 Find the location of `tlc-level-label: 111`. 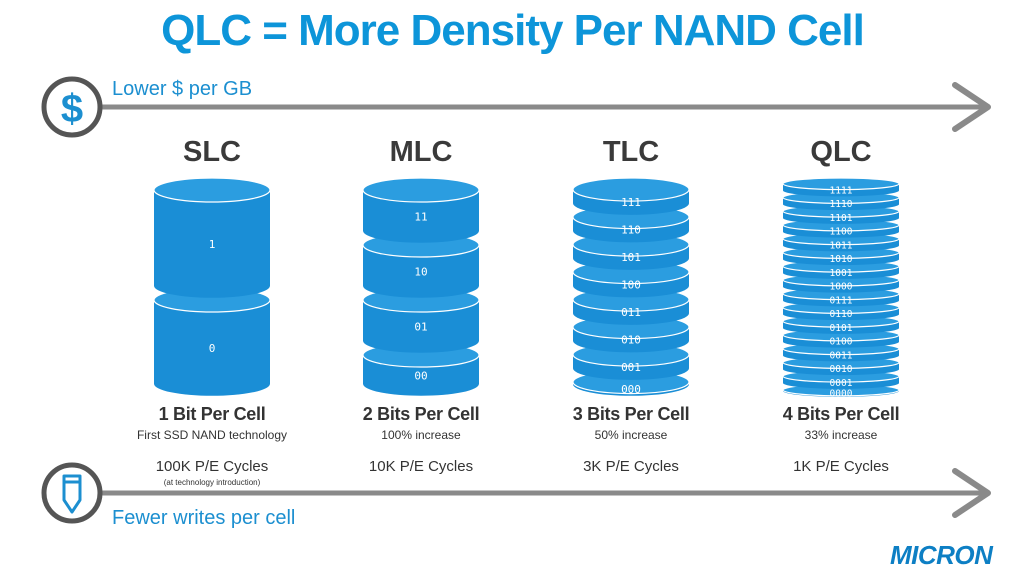

tlc-level-label: 111 is located at coordinates (631, 202).